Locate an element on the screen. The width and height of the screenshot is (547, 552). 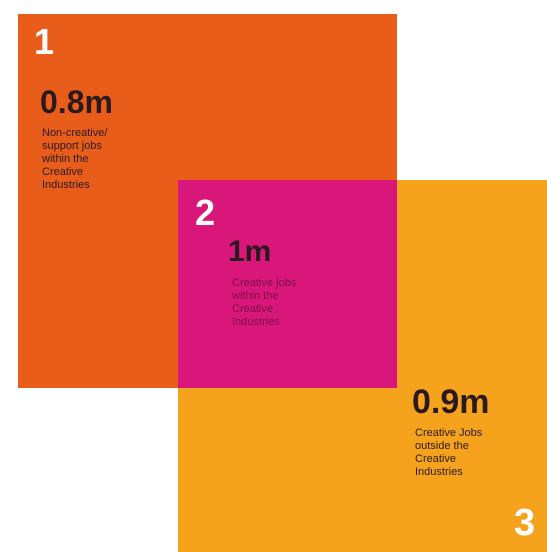
segment-3-number: 3 is located at coordinates (525, 523).